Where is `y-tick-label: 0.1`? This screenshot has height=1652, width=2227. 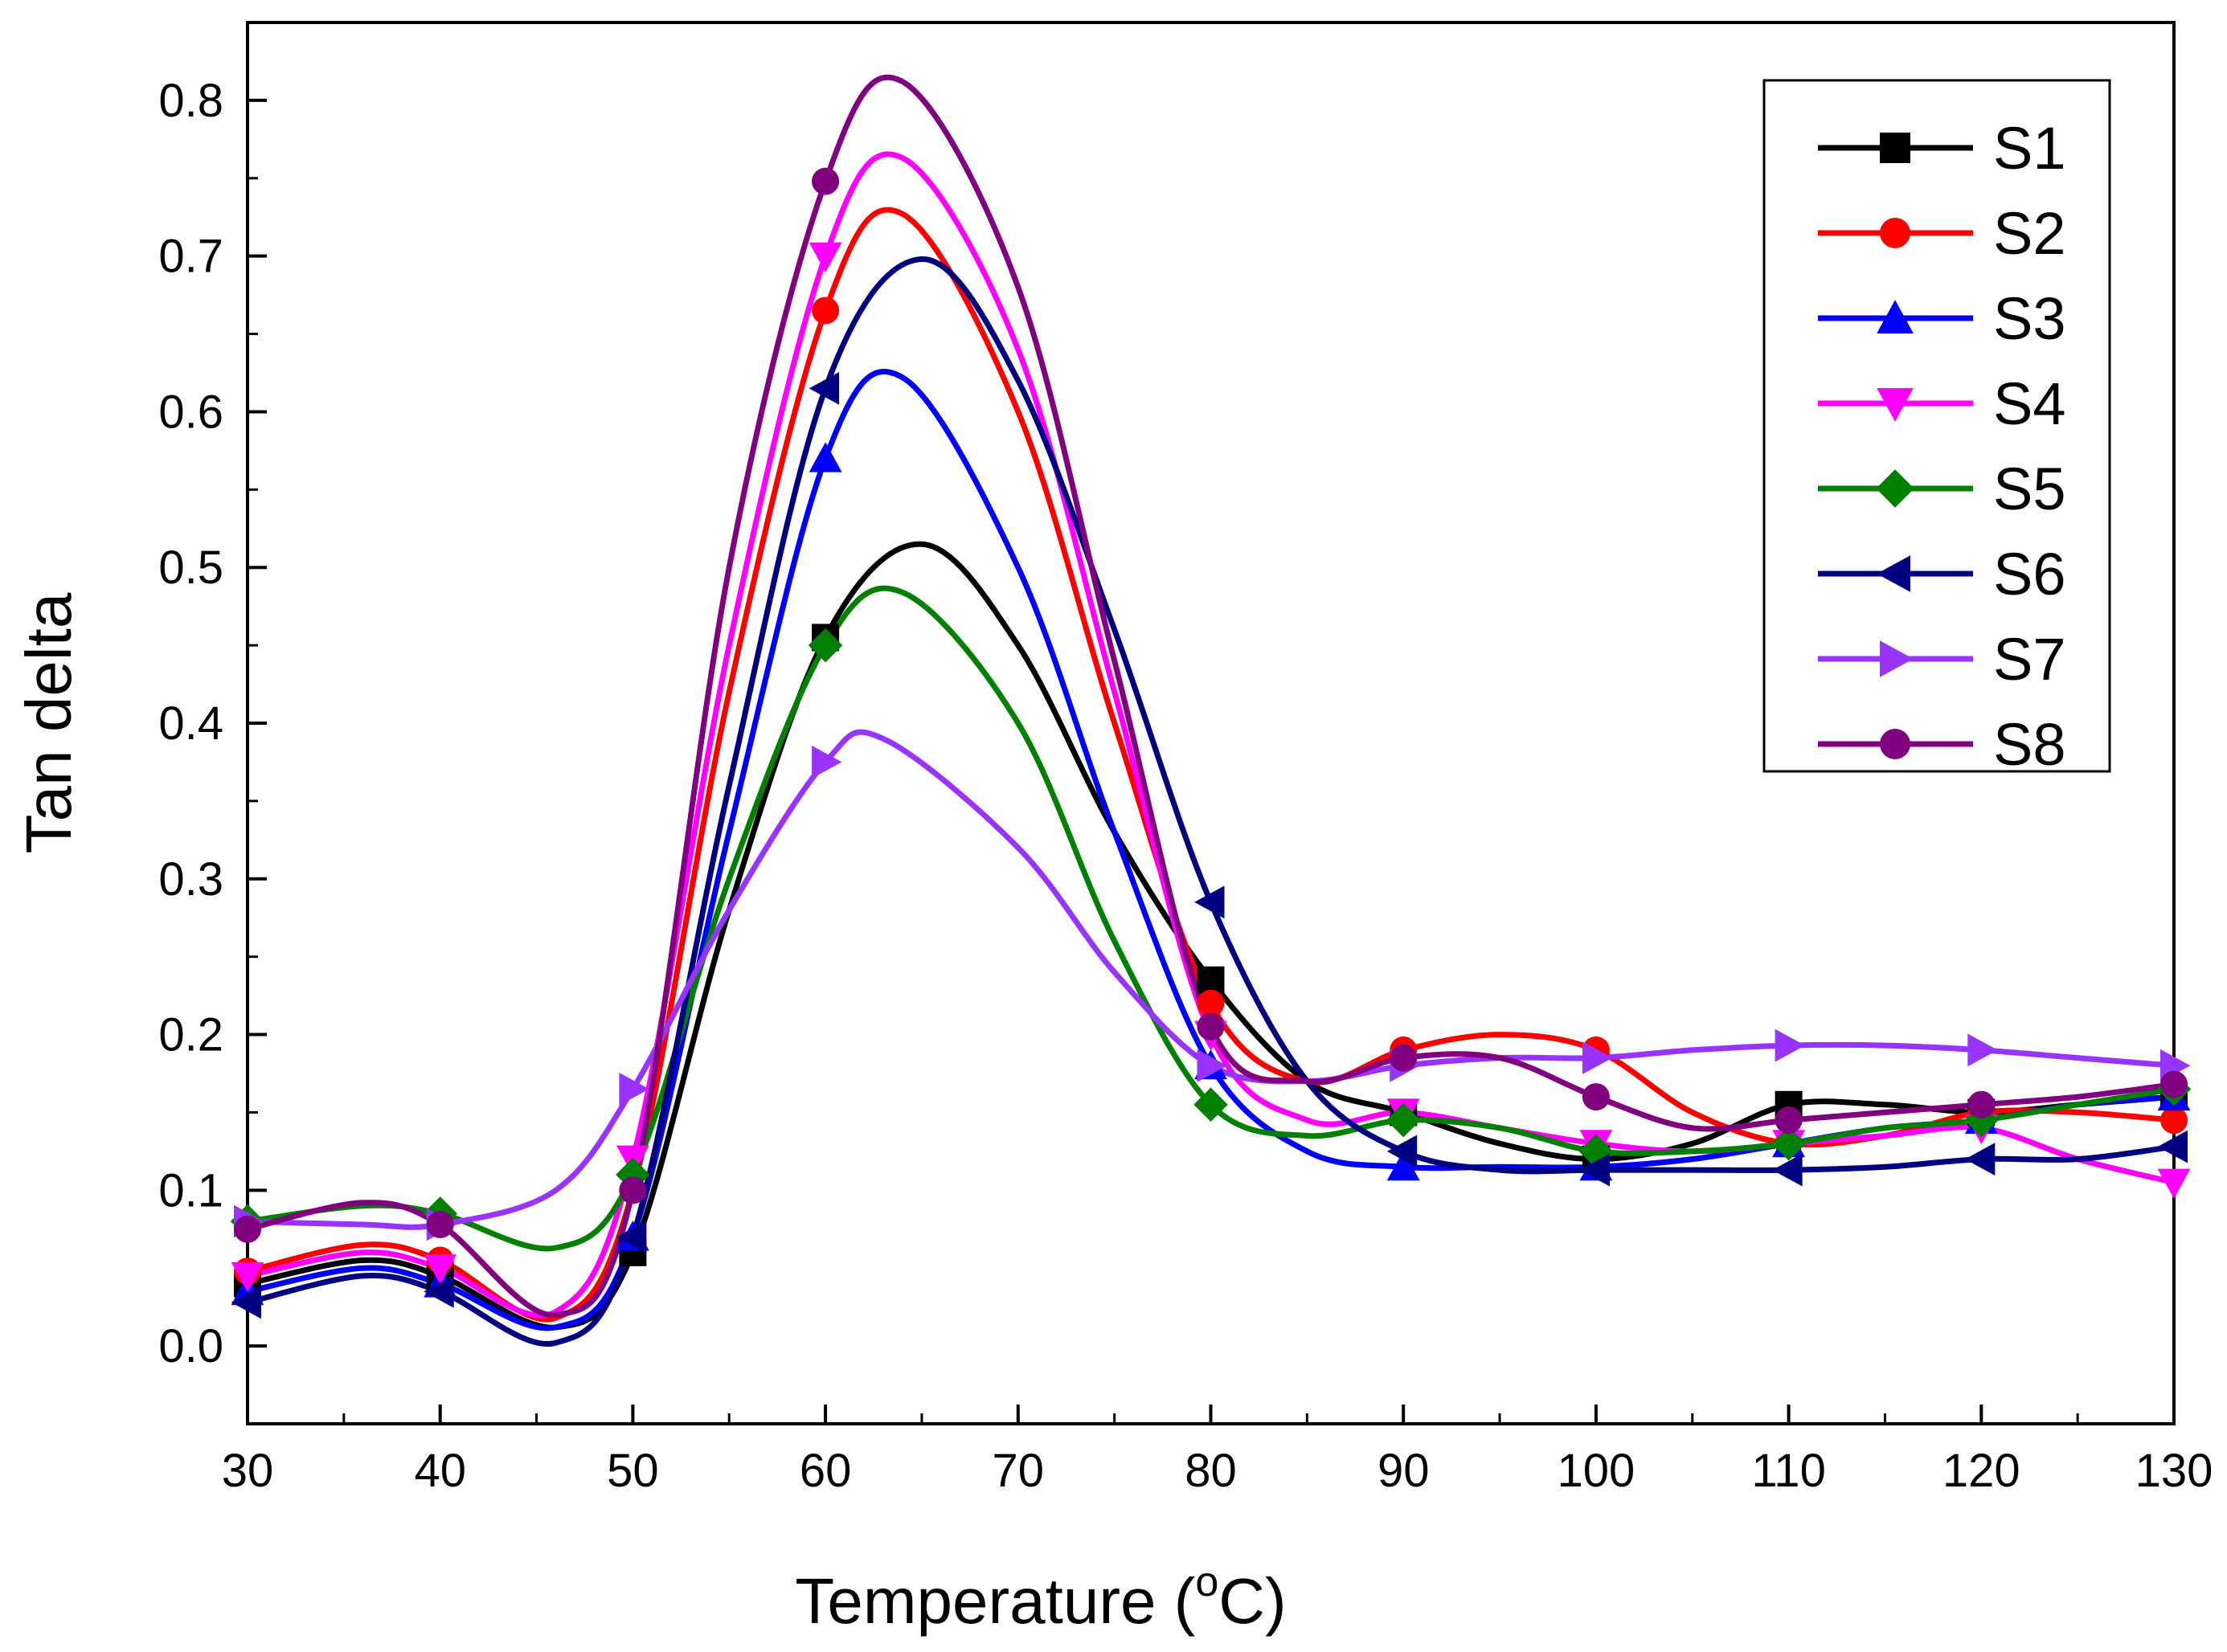
y-tick-label: 0.1 is located at coordinates (190, 1191).